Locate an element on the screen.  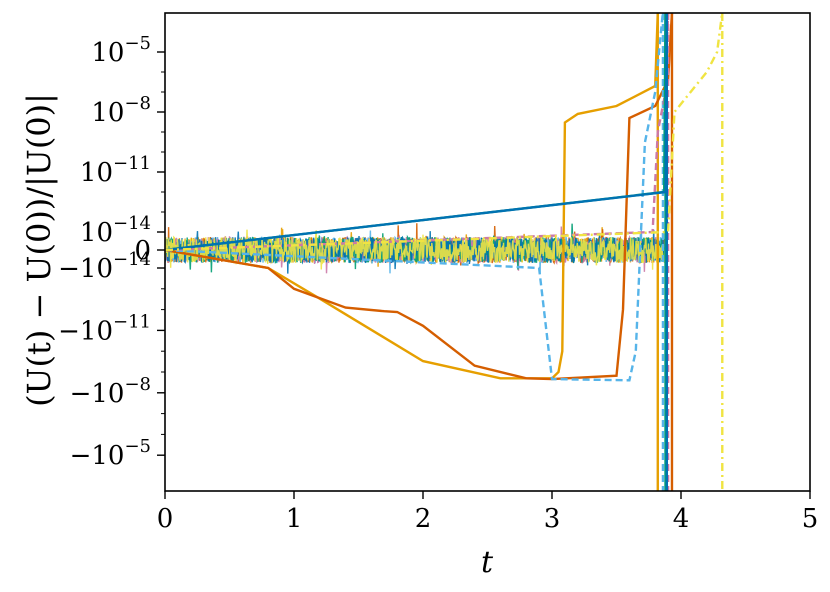
x-tick-label: 2 is located at coordinates (423, 519).